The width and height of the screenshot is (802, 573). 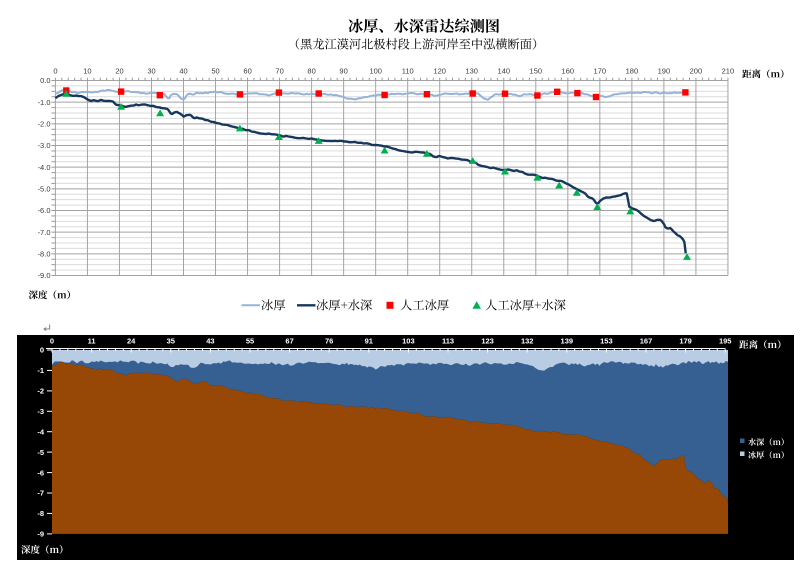 What do you see at coordinates (119, 71) in the screenshot?
I see `svg-text: 20` at bounding box center [119, 71].